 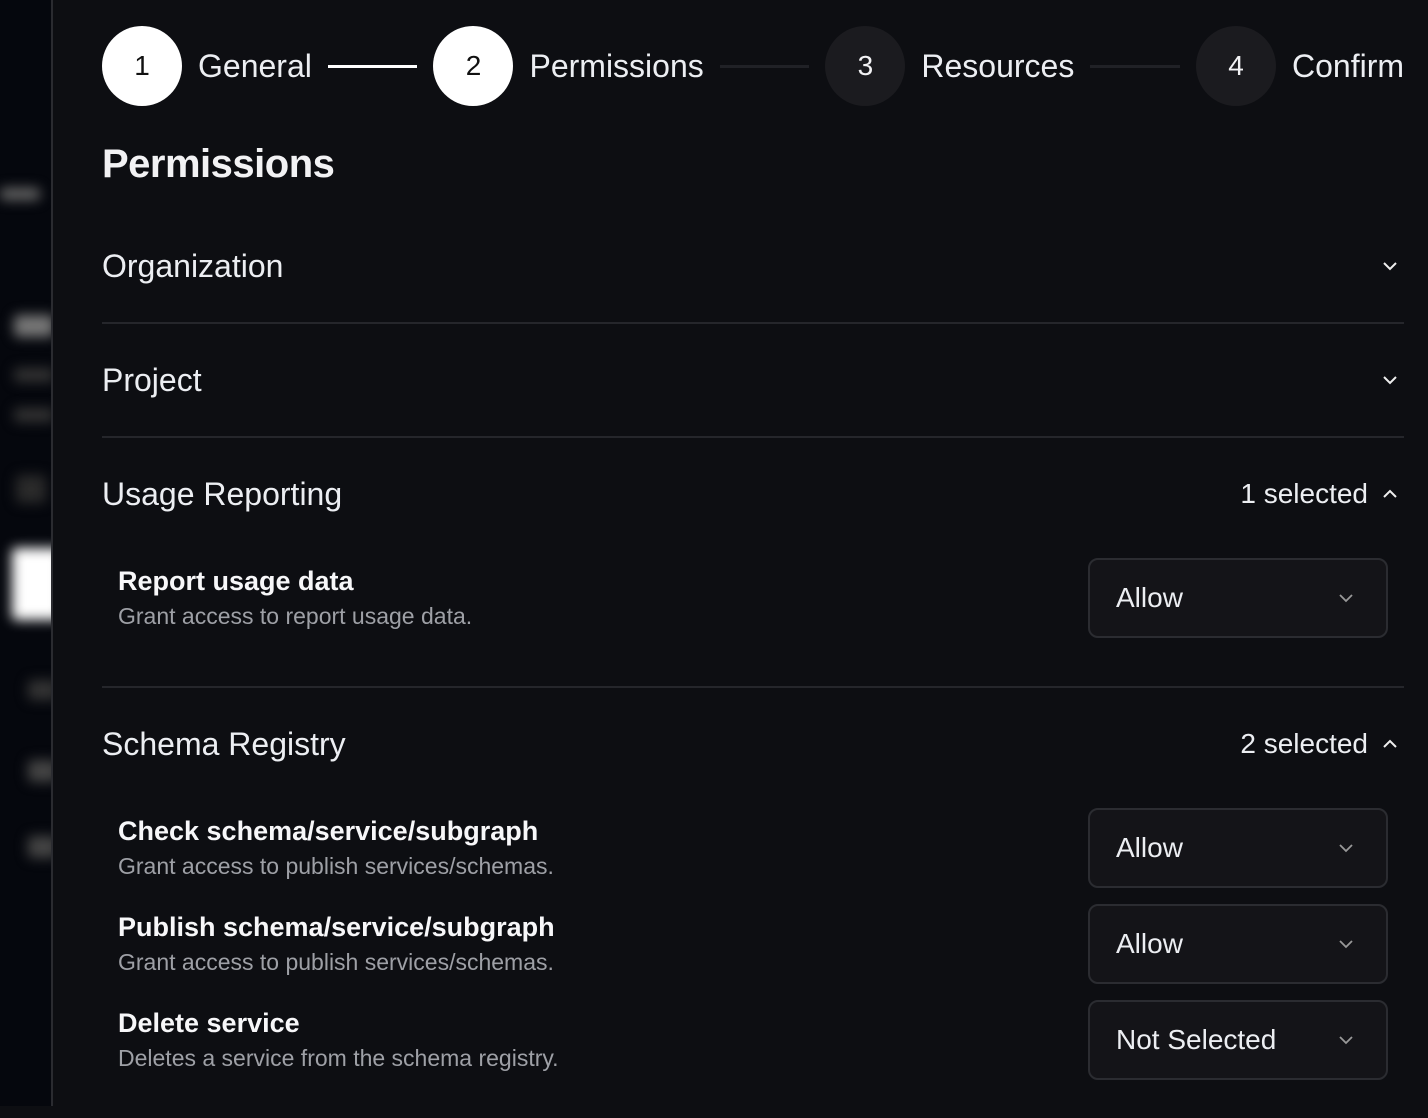 What do you see at coordinates (1235, 66) in the screenshot?
I see `step-number: 4` at bounding box center [1235, 66].